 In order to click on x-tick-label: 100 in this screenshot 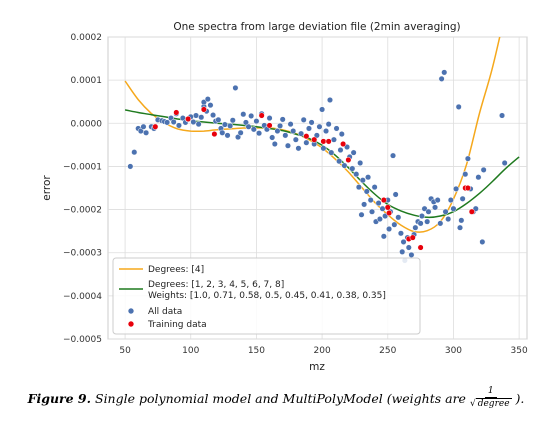, I will do `click(190, 351)`.